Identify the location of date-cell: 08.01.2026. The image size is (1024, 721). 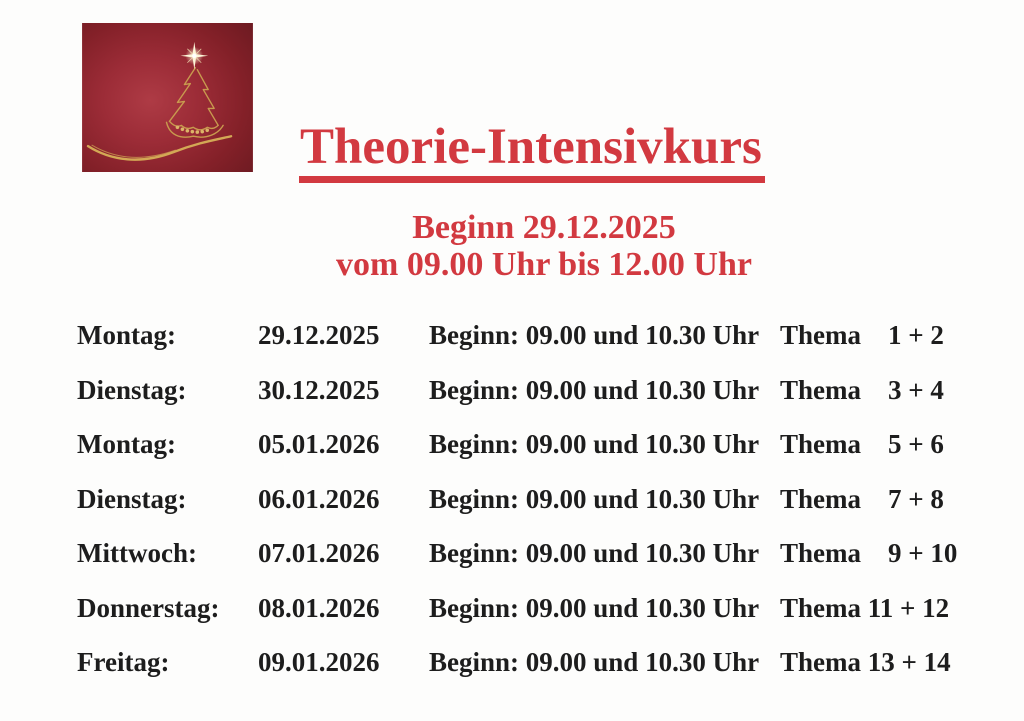
(319, 607).